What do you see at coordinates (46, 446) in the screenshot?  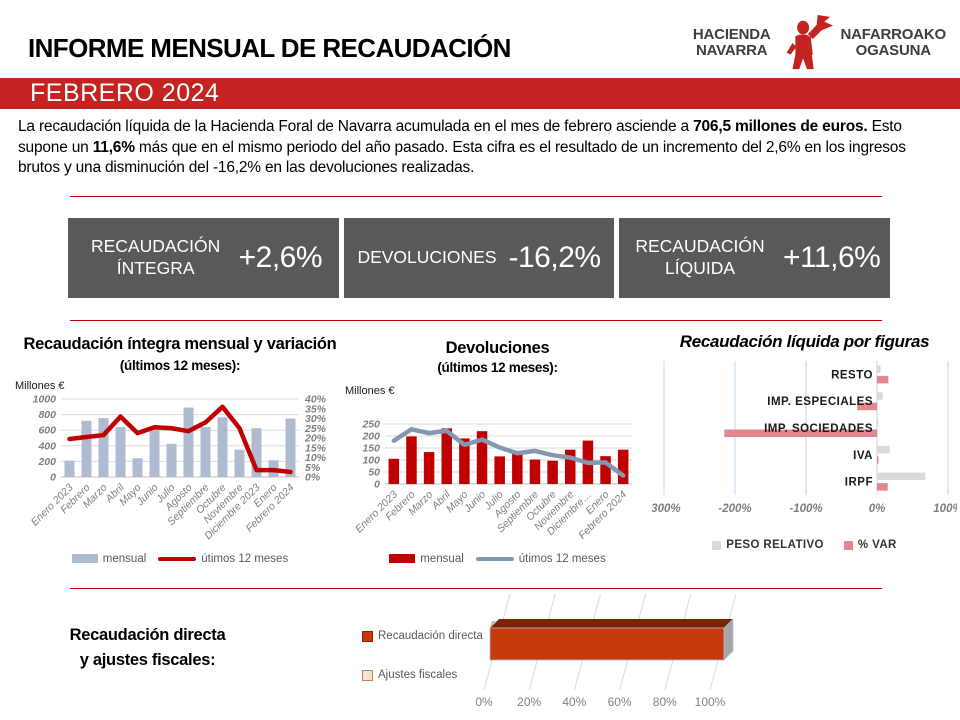 I see `svg-text: 400` at bounding box center [46, 446].